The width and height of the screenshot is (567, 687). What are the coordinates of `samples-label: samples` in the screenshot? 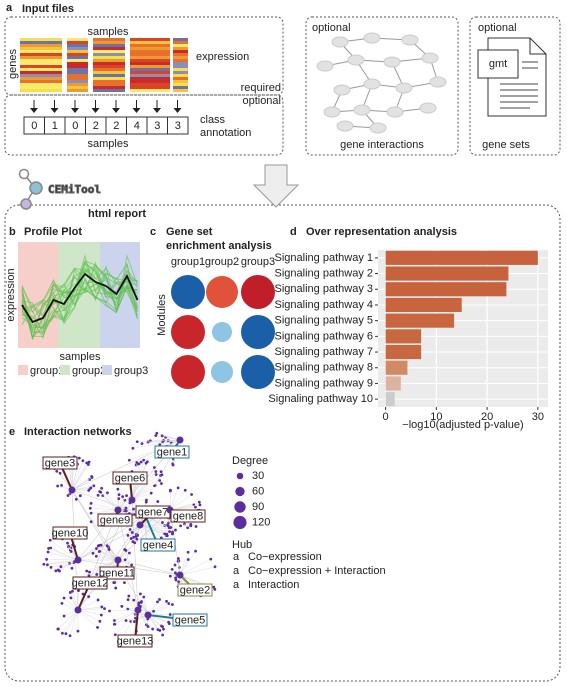 It's located at (108, 144).